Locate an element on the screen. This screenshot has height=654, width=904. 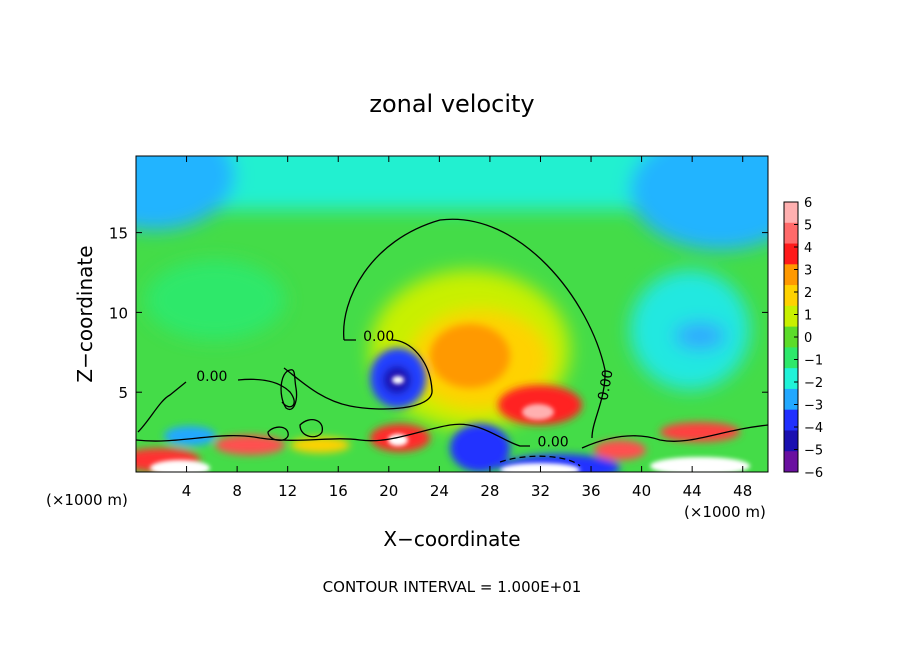
field-neg-core-peak is located at coordinates (398, 380).